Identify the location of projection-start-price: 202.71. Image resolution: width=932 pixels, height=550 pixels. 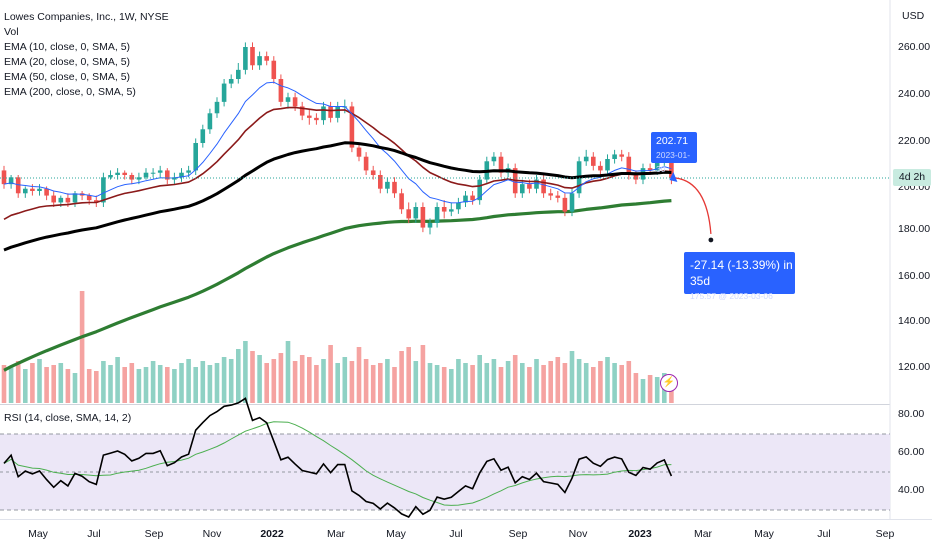
(672, 141).